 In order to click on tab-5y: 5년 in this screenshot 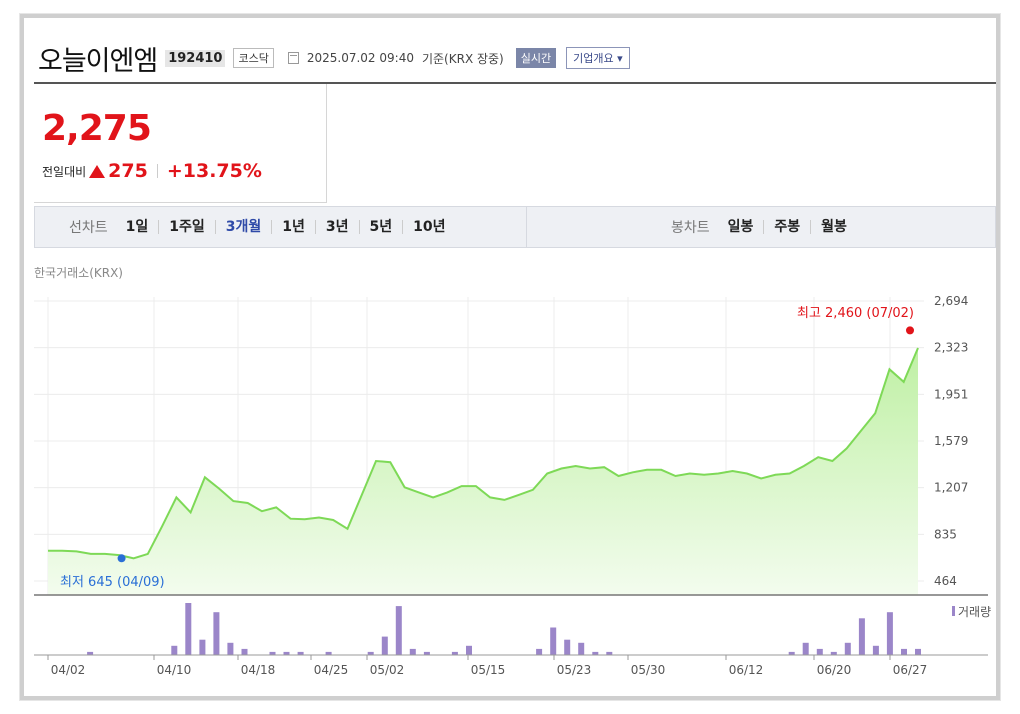, I will do `click(382, 227)`.